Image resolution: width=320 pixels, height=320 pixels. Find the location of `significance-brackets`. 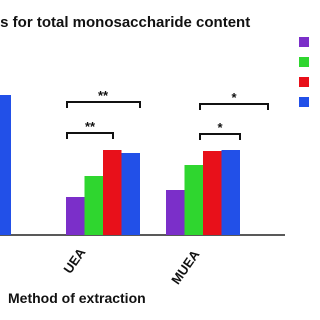

significance-brackets is located at coordinates (167, 120).